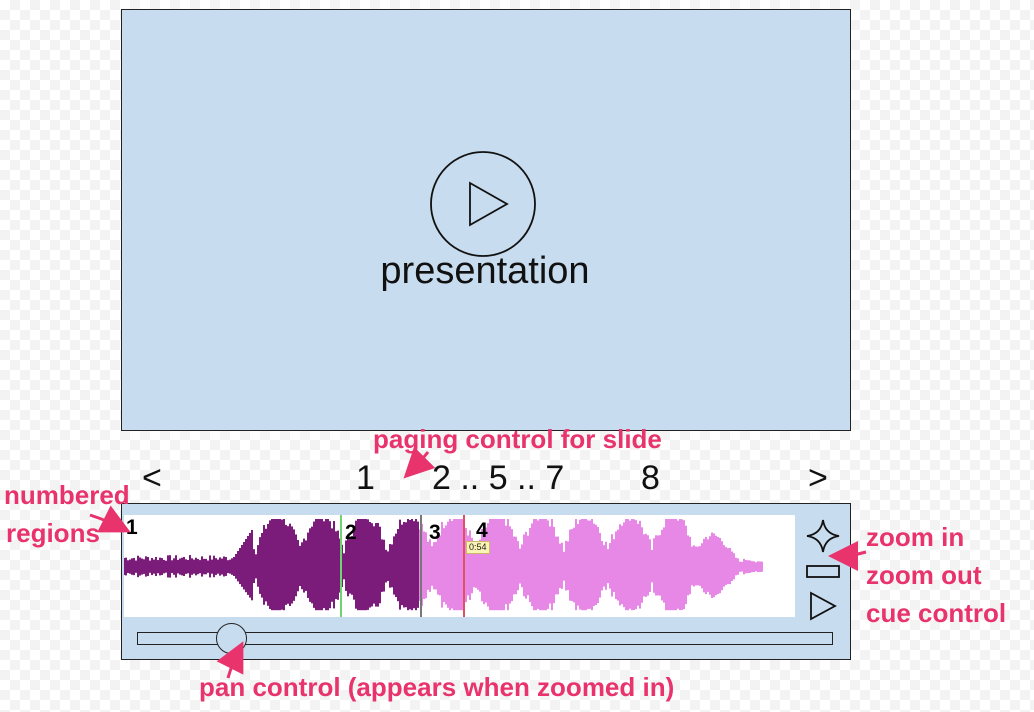 This screenshot has width=1034, height=712. I want to click on pager-page-1: 1, so click(365, 478).